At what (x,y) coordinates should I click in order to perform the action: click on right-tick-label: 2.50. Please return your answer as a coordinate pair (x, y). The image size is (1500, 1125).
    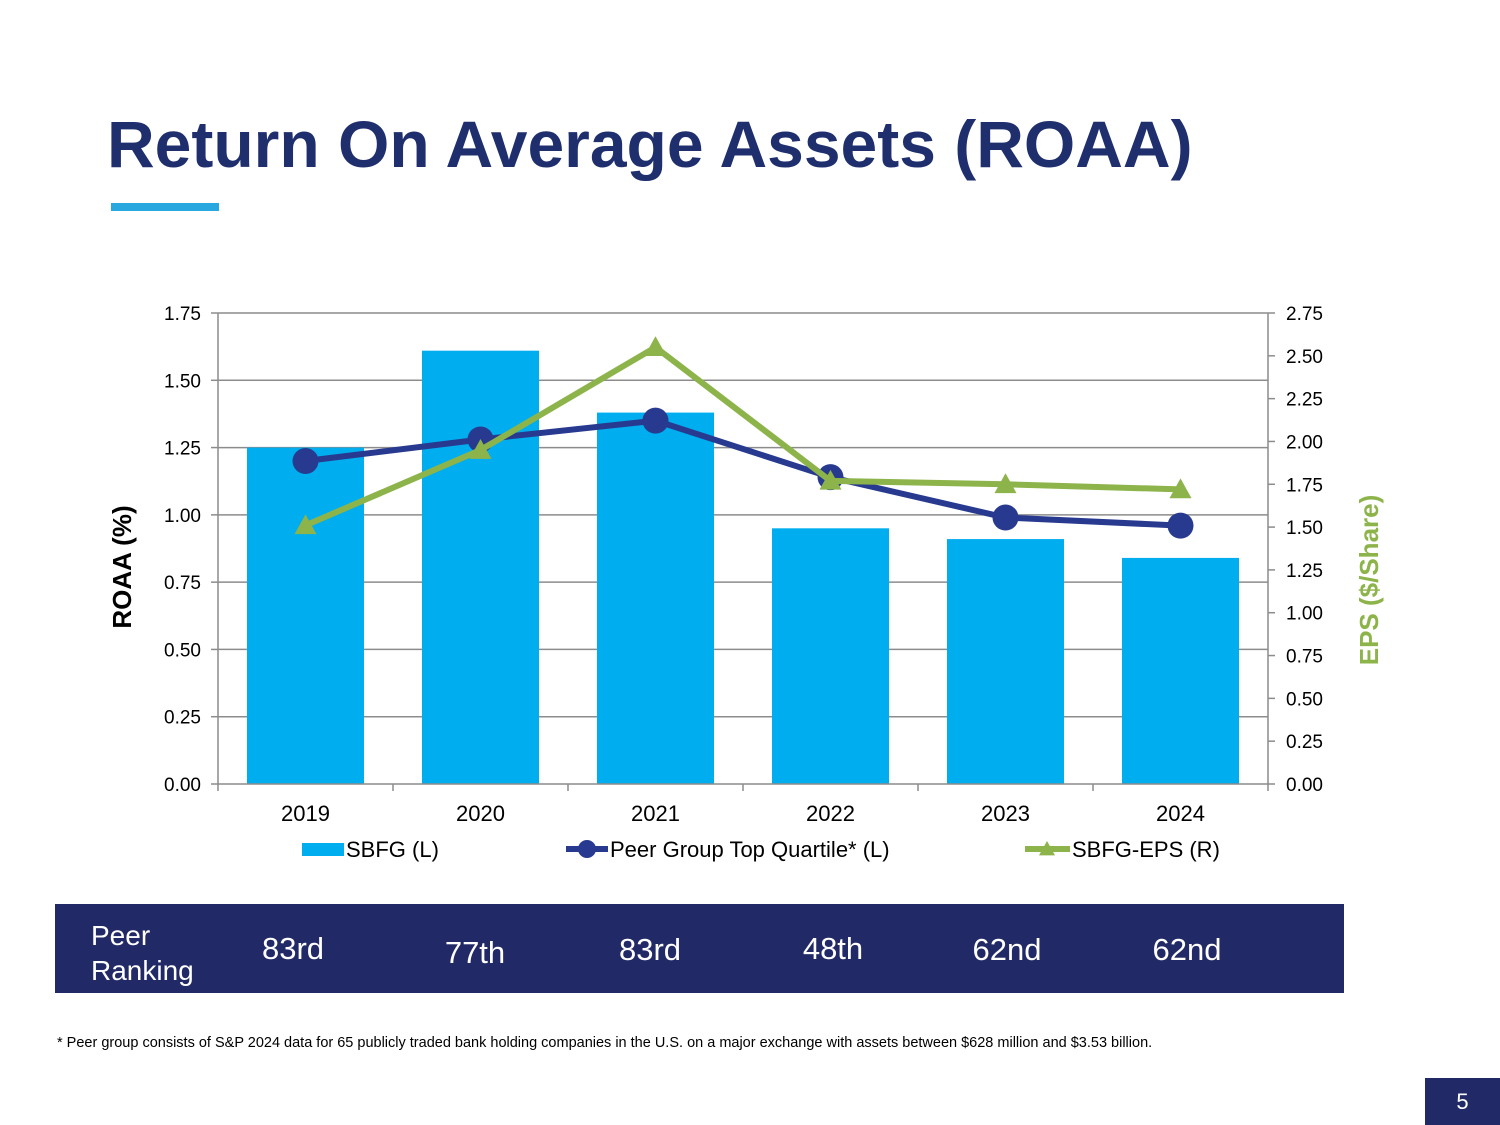
    Looking at the image, I should click on (1304, 357).